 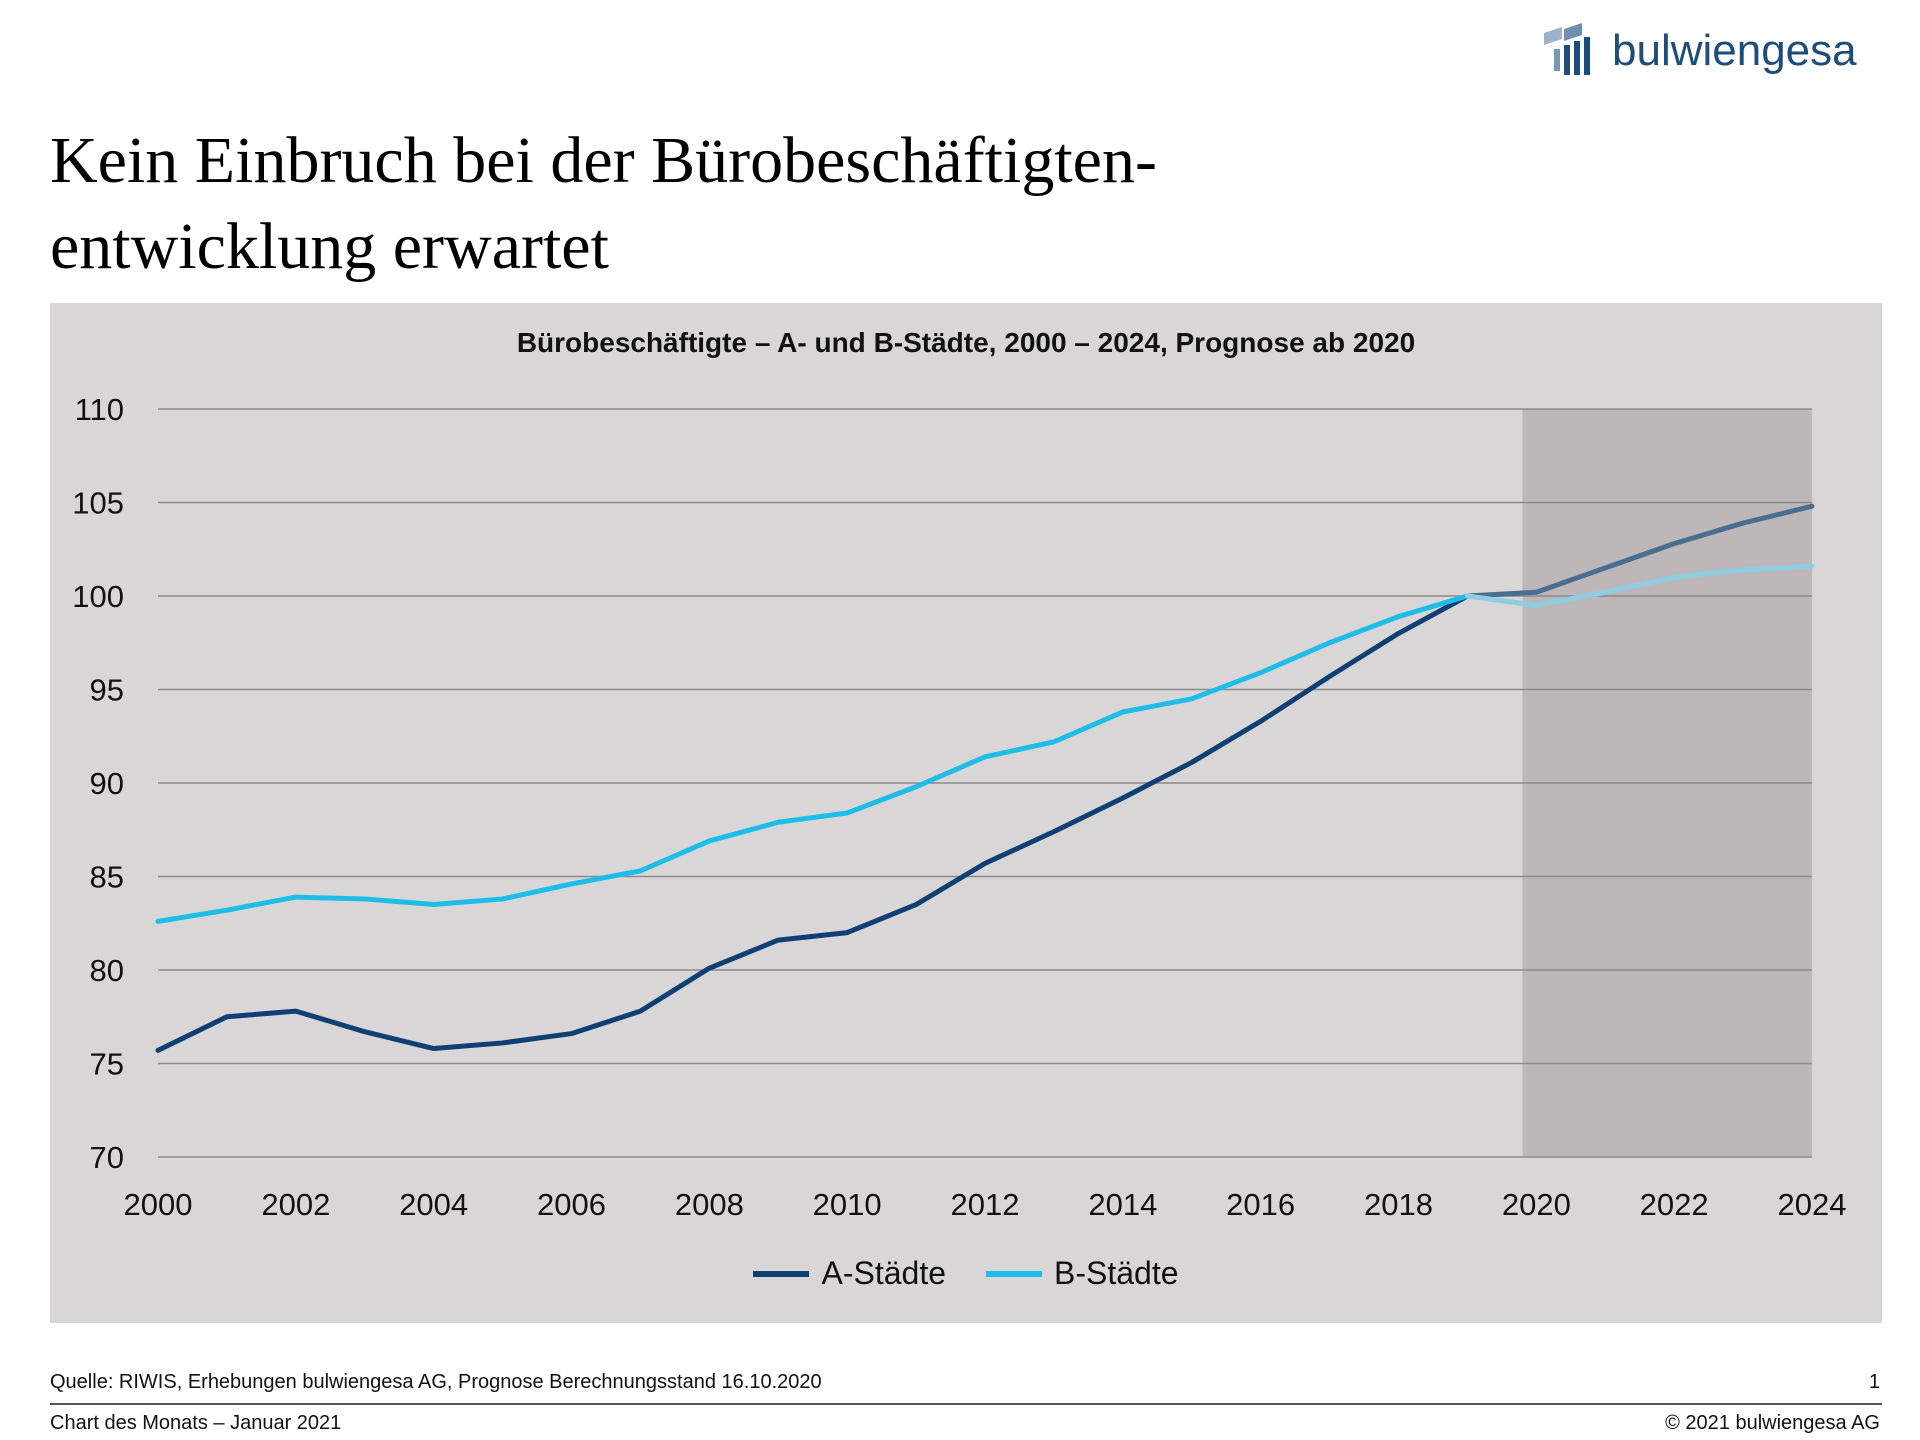 What do you see at coordinates (107, 1064) in the screenshot?
I see `y-tick-label: 75` at bounding box center [107, 1064].